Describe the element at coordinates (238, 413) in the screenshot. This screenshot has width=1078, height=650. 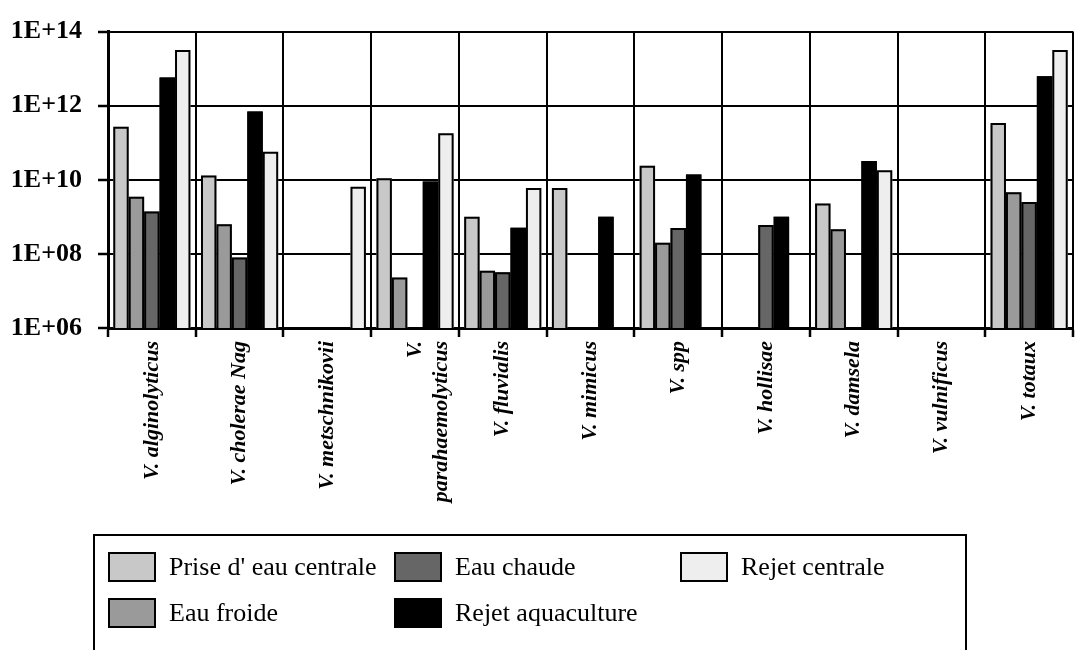
I see `x-tick-label: V. cholerae Nag` at that location.